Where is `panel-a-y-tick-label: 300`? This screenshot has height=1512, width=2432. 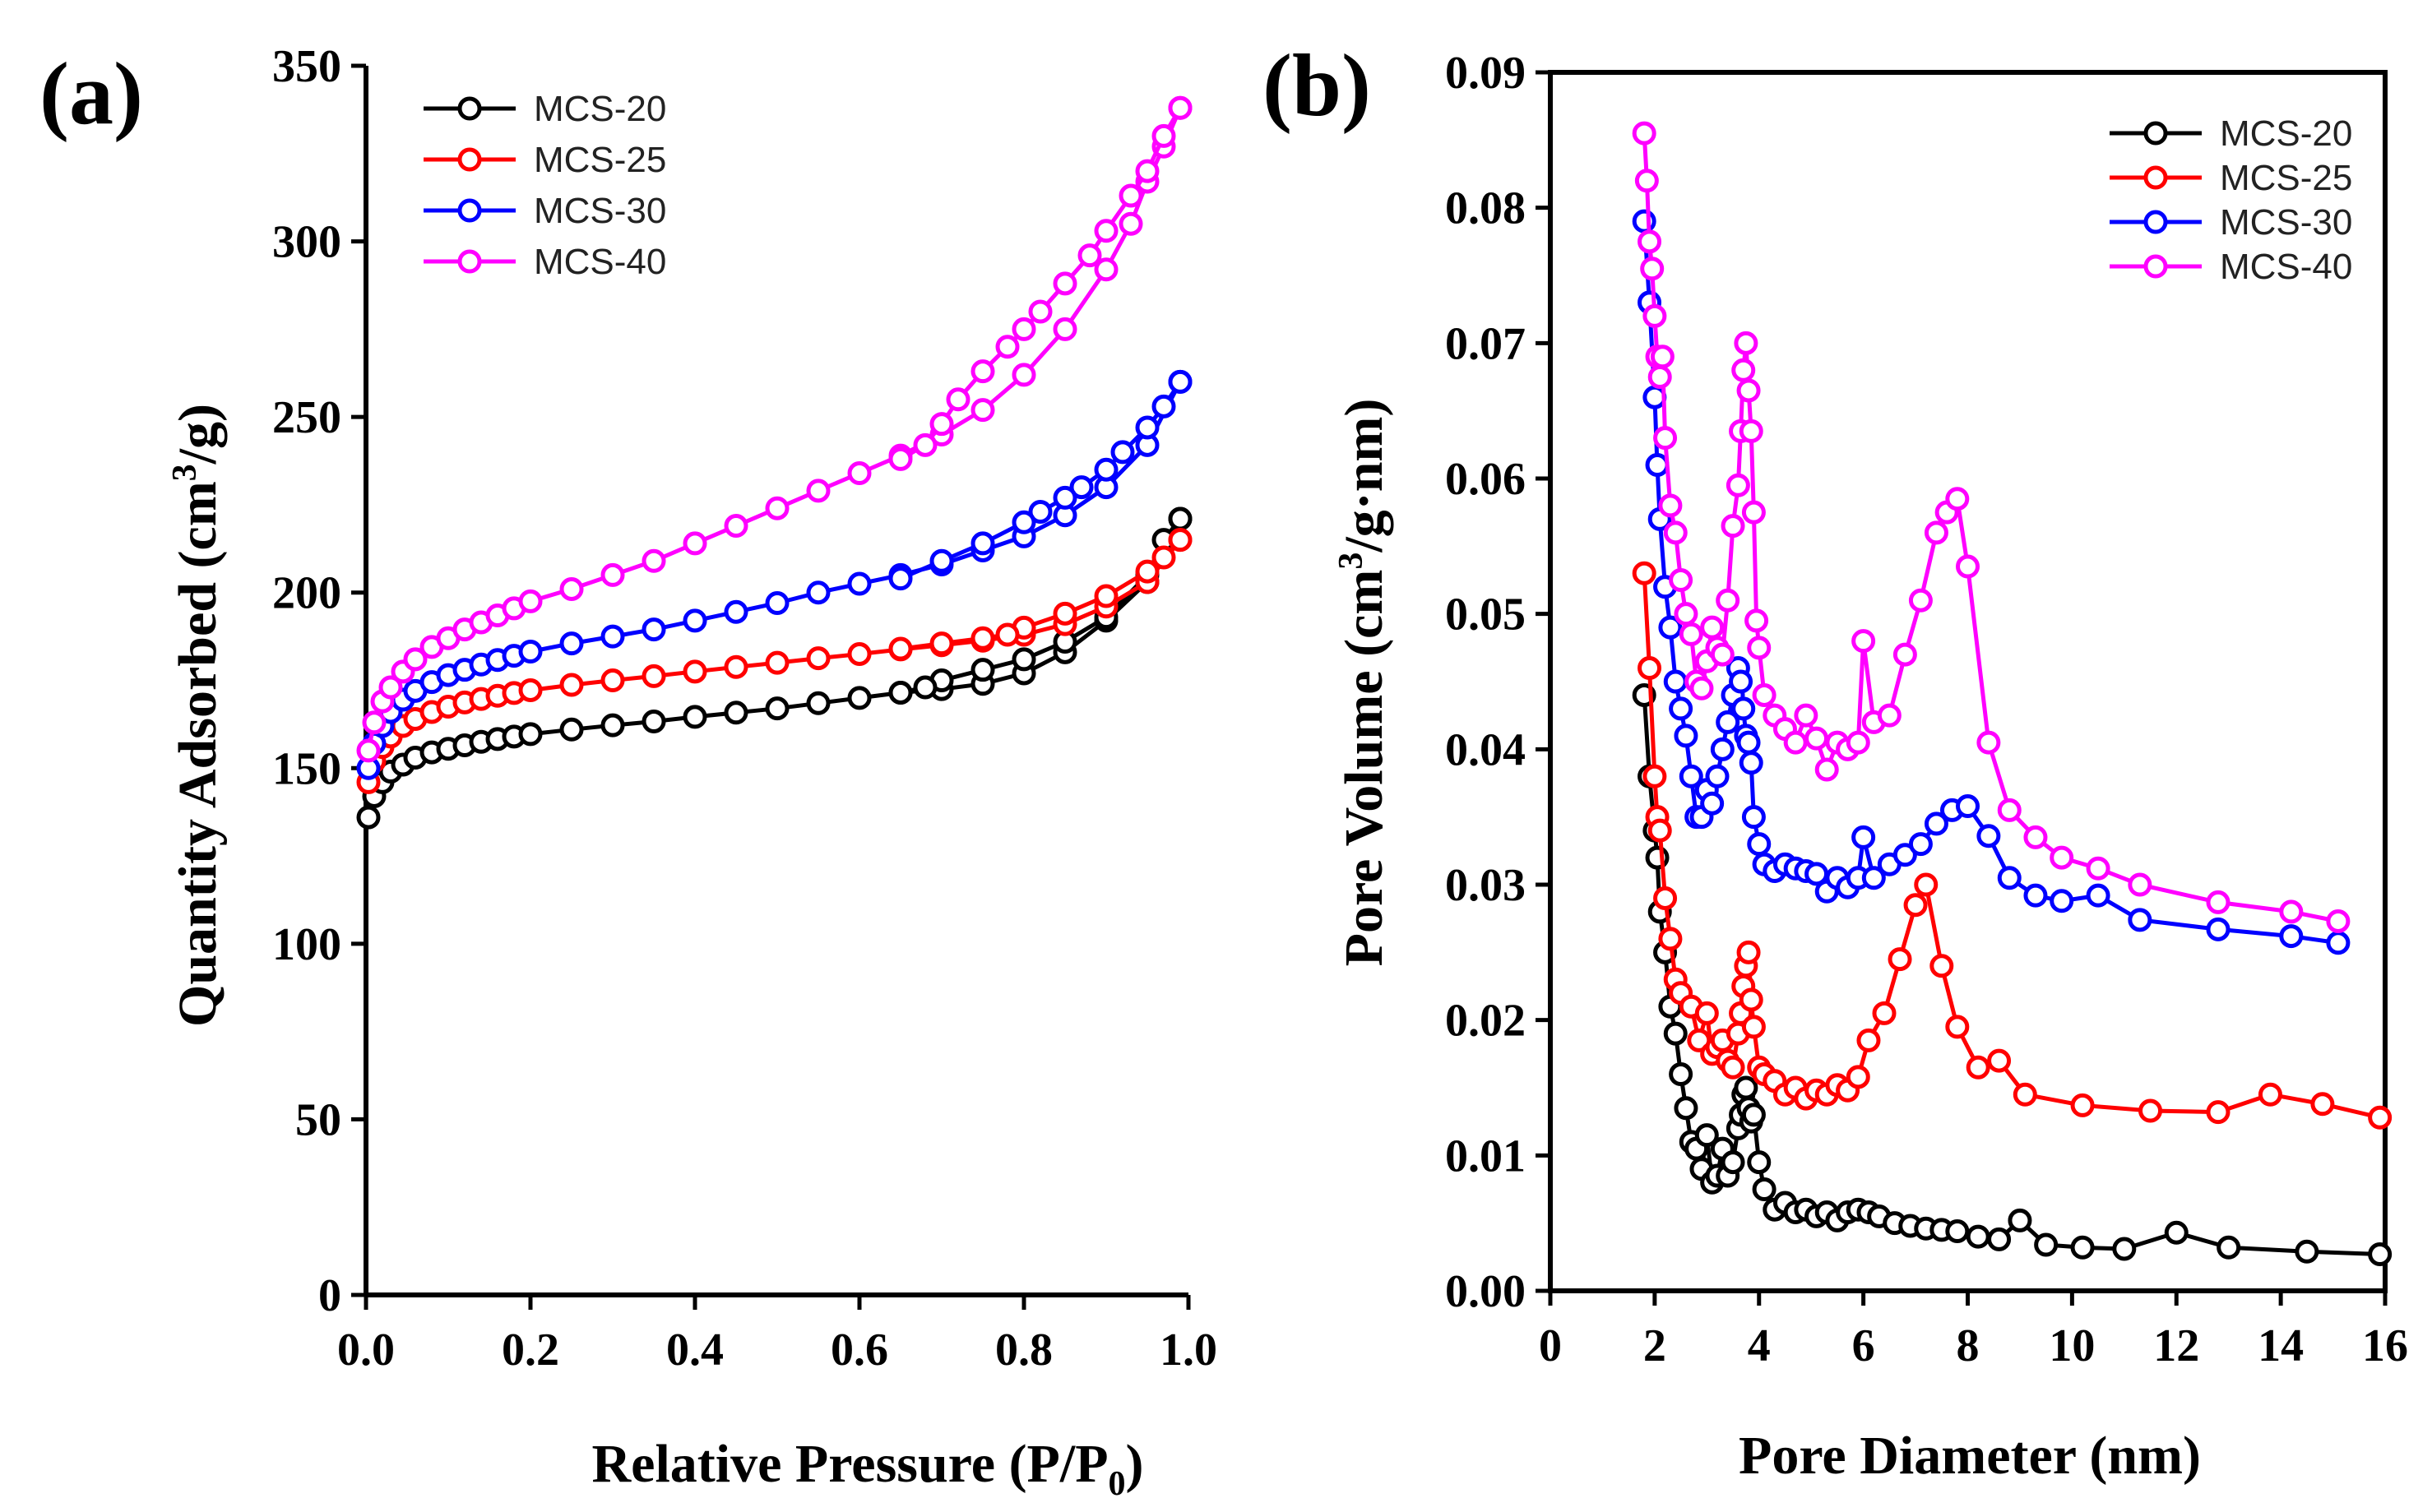 panel-a-y-tick-label: 300 is located at coordinates (306, 242).